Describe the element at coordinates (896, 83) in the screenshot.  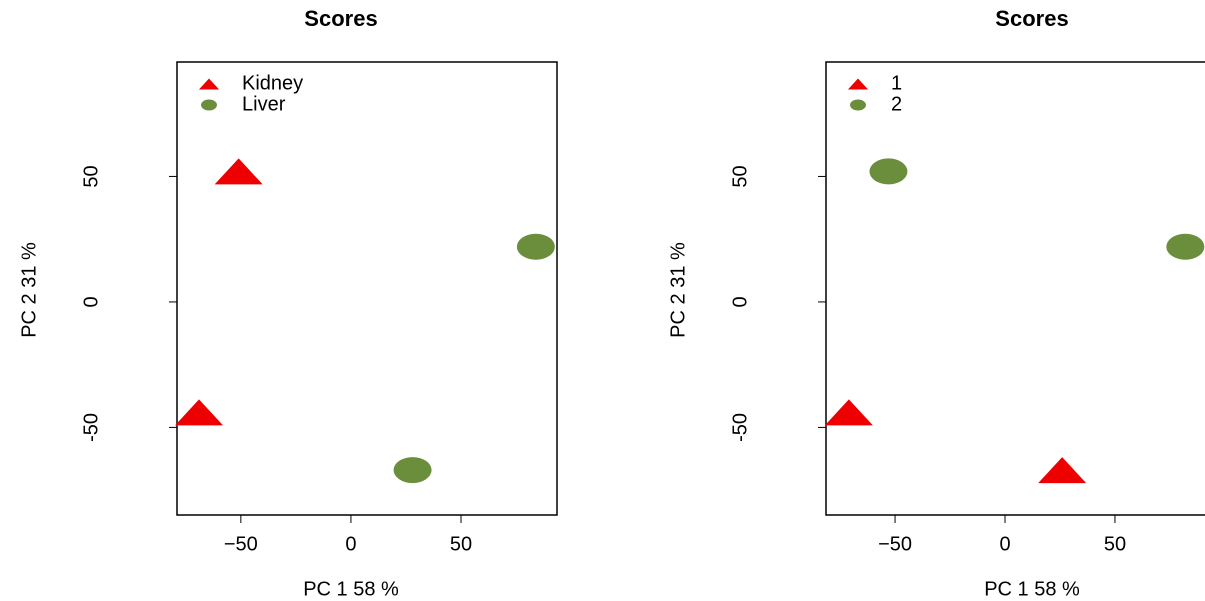
I see `legend-label: 1` at that location.